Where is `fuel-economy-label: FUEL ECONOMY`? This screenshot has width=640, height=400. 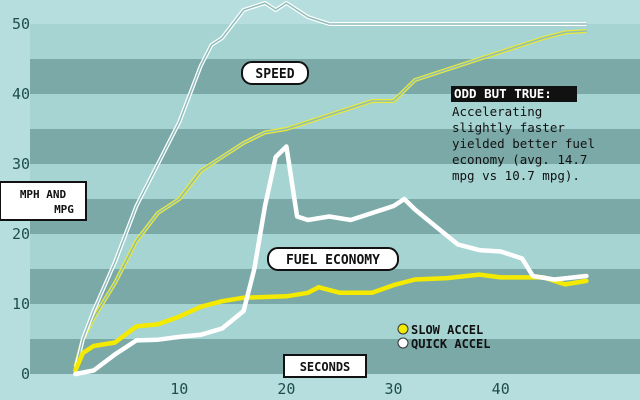 fuel-economy-label: FUEL ECONOMY is located at coordinates (333, 260).